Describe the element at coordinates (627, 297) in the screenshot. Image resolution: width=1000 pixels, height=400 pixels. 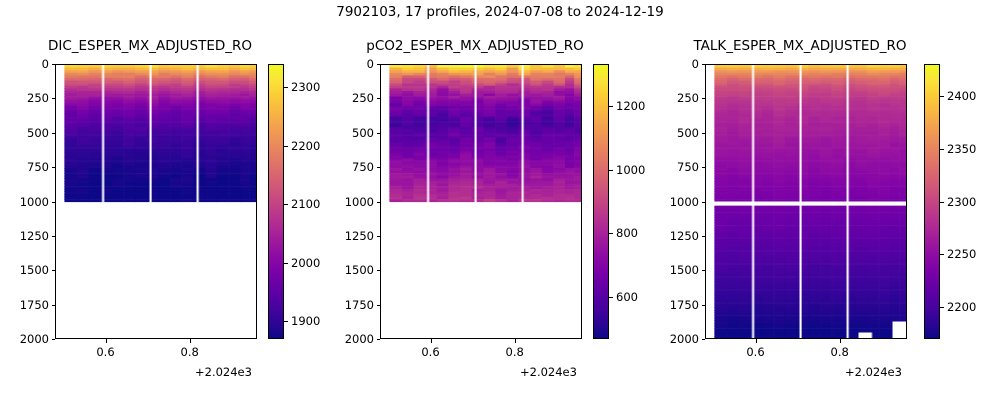
I see `colorbar-tick-label: 600` at that location.